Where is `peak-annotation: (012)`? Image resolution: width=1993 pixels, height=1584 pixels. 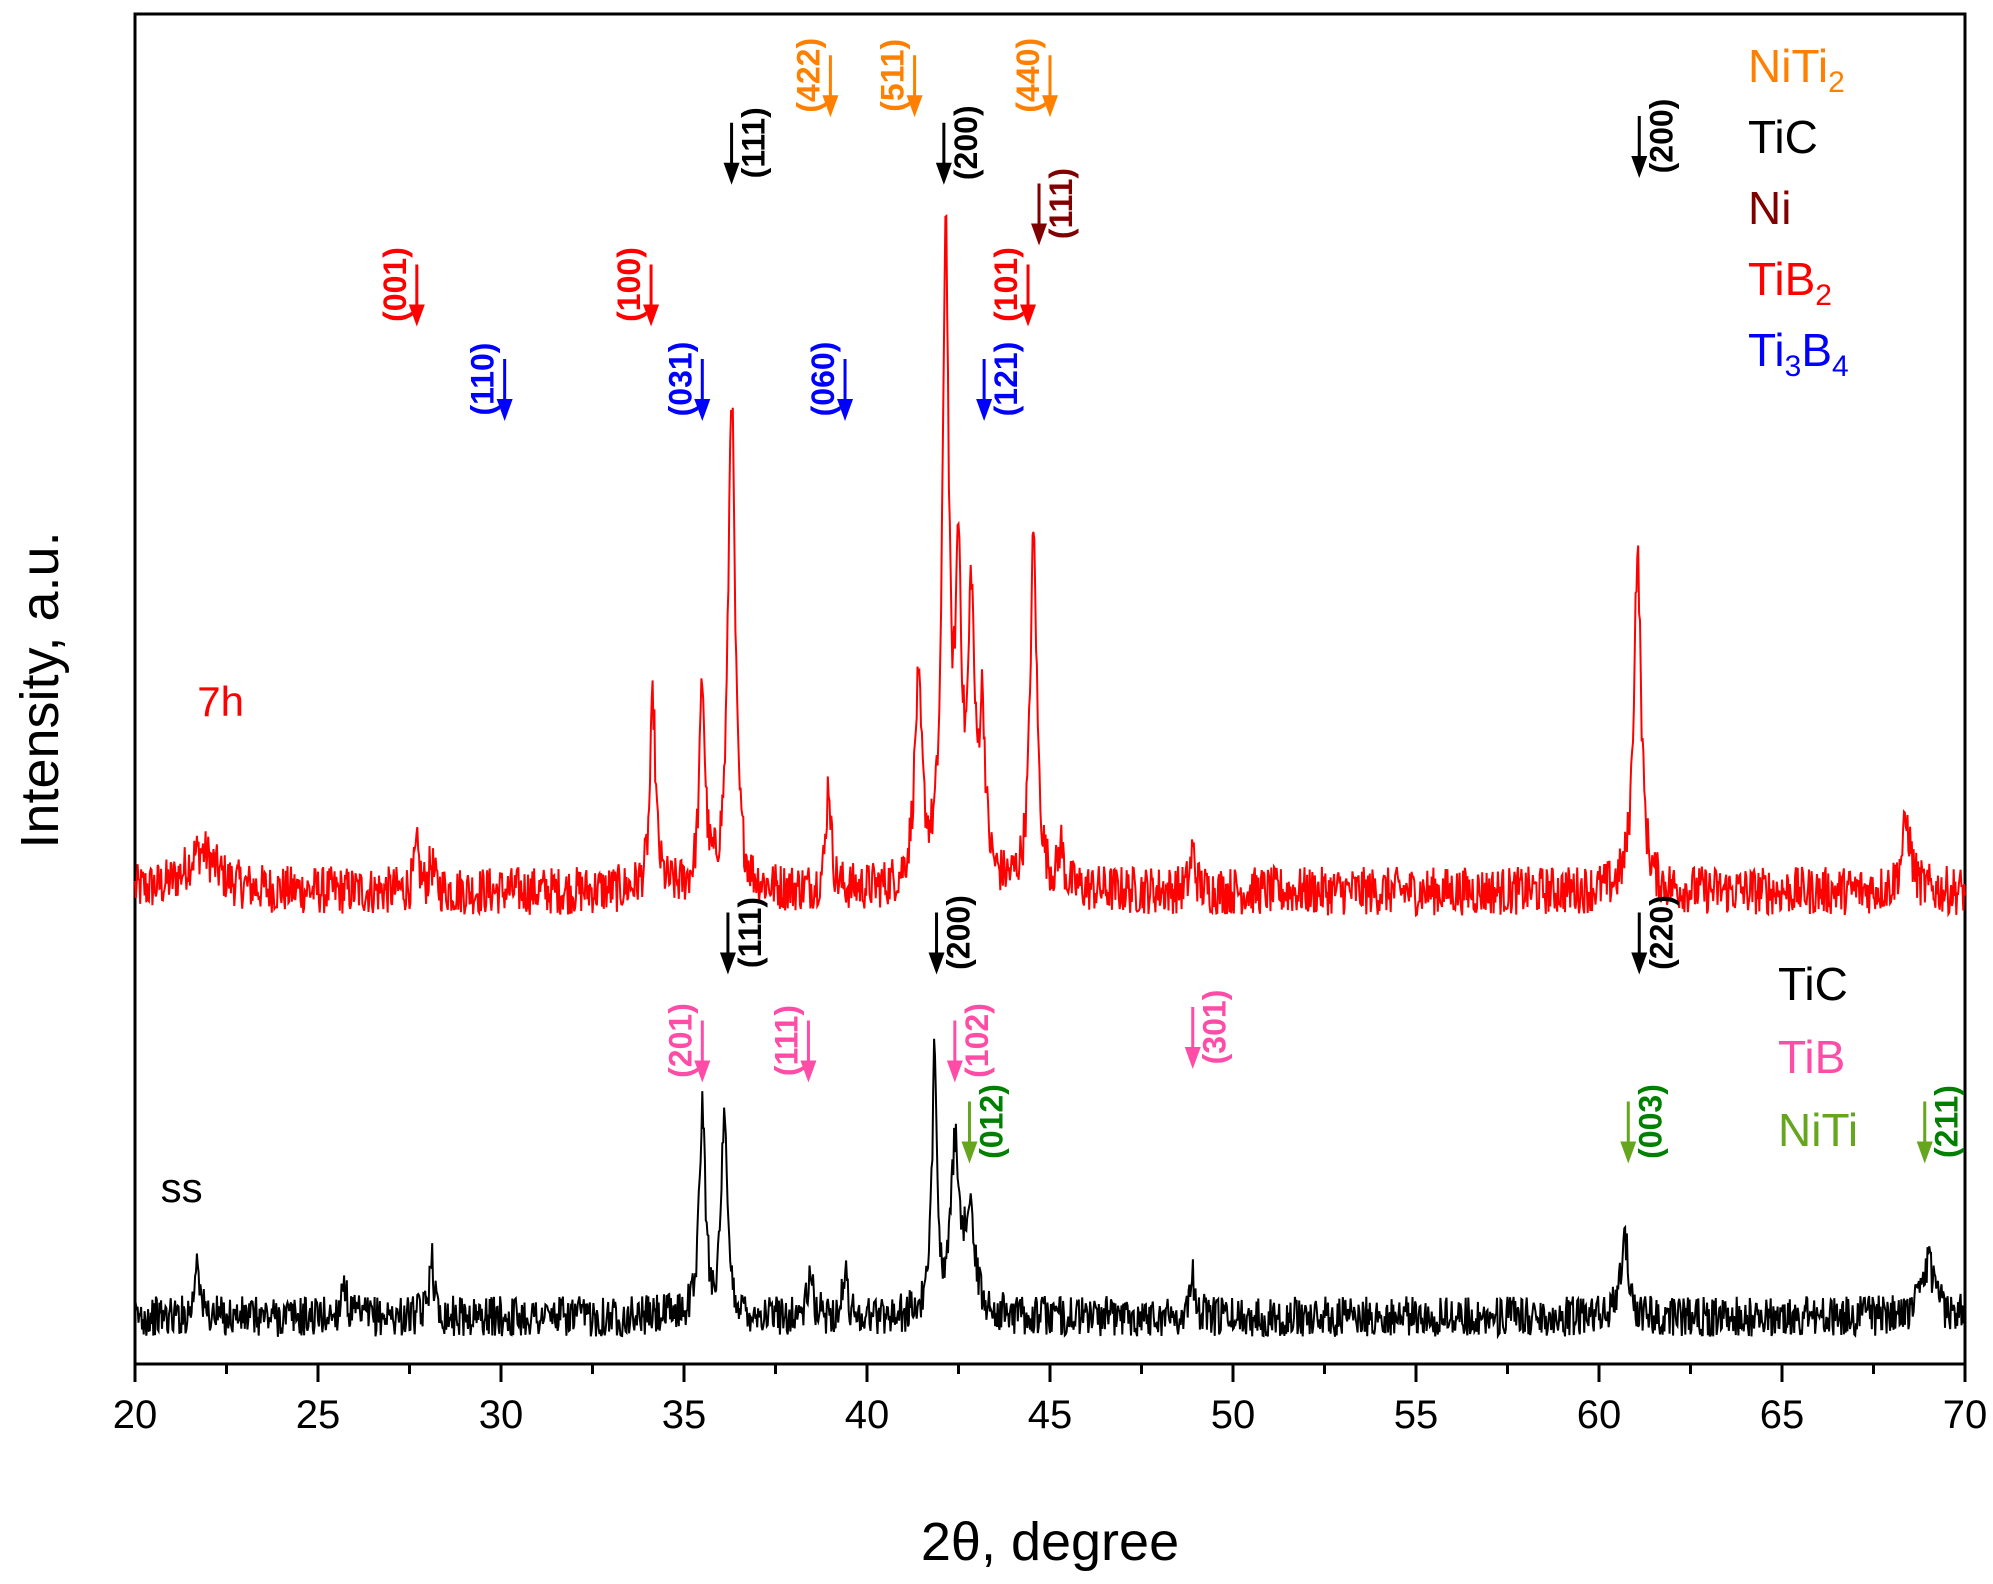 peak-annotation: (012) is located at coordinates (985, 1124).